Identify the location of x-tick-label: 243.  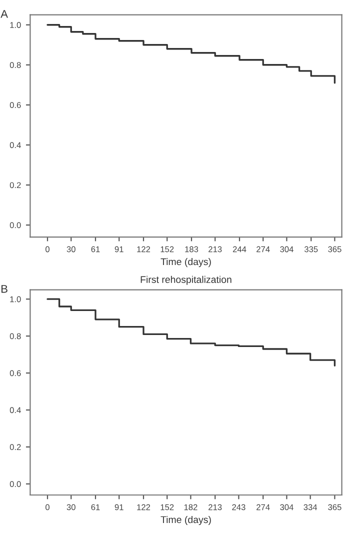
(239, 507).